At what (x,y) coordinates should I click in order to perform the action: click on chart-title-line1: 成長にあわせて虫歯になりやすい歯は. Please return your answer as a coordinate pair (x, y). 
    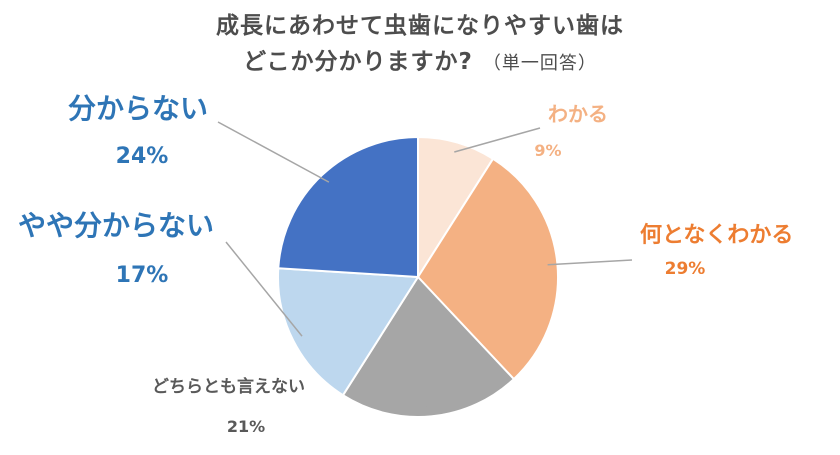
    Looking at the image, I should click on (420, 26).